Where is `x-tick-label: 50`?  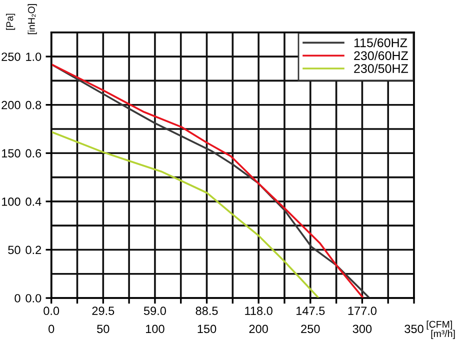 x-tick-label: 50 is located at coordinates (103, 329).